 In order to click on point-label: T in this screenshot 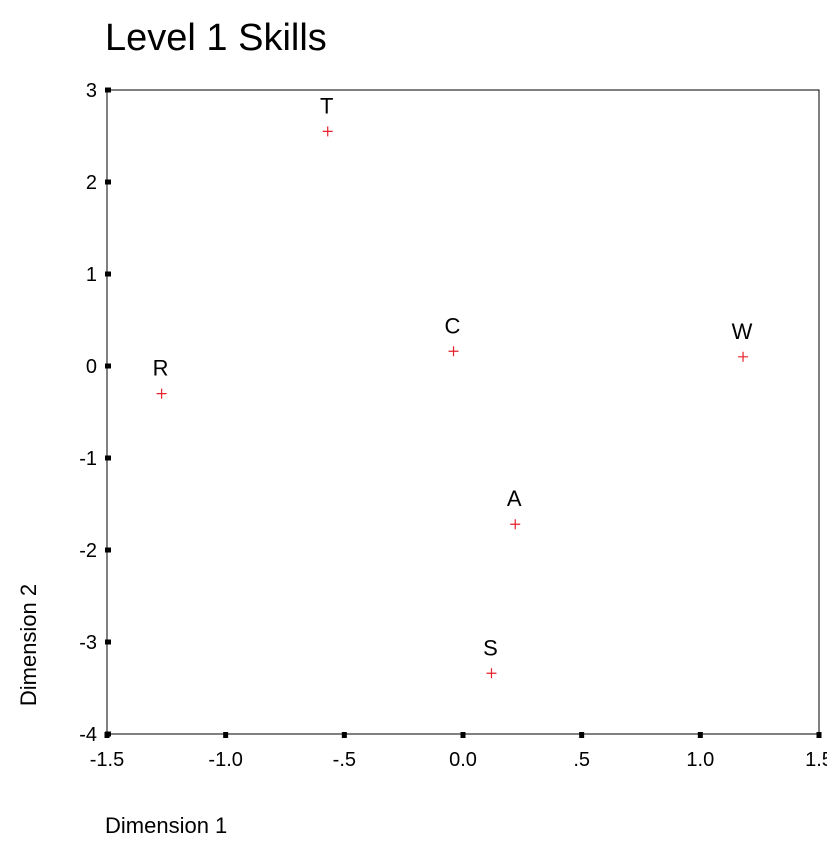, I will do `click(326, 105)`.